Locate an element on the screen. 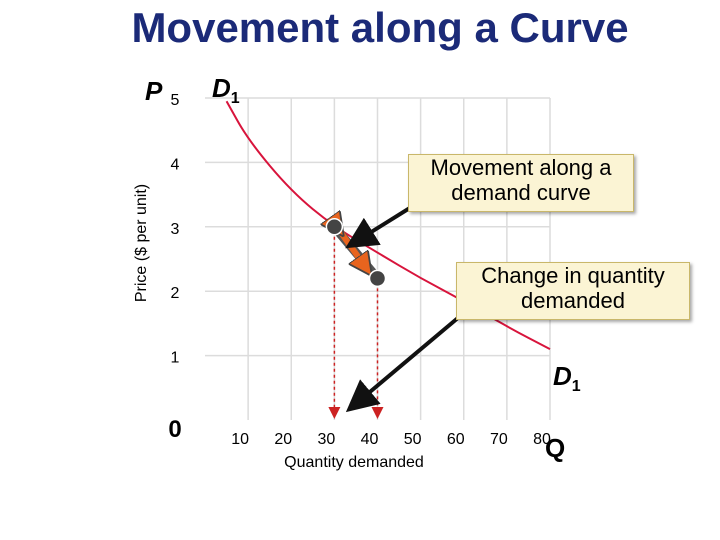  x-tick-label: 40 is located at coordinates (370, 439).